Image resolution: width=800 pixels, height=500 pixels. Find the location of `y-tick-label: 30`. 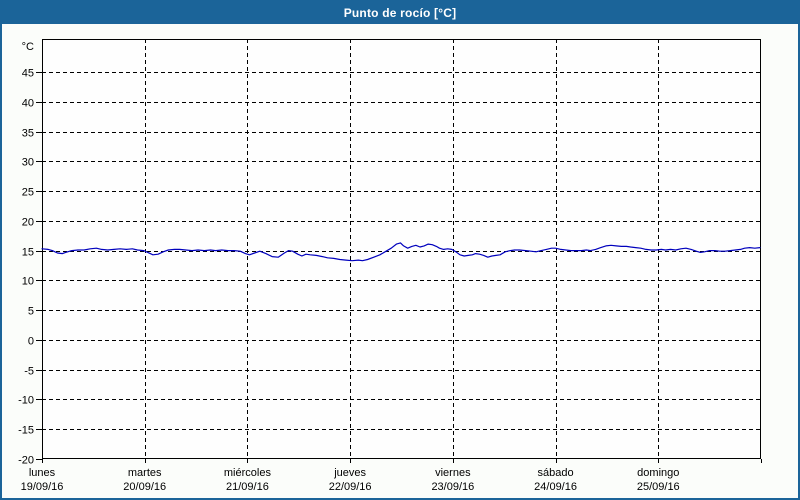

y-tick-label: 30 is located at coordinates (28, 163).